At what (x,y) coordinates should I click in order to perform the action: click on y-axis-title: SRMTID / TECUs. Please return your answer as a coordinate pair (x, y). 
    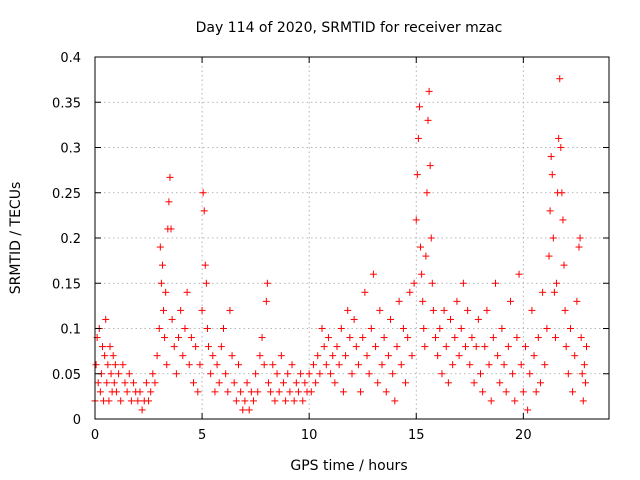
    Looking at the image, I should click on (16, 238).